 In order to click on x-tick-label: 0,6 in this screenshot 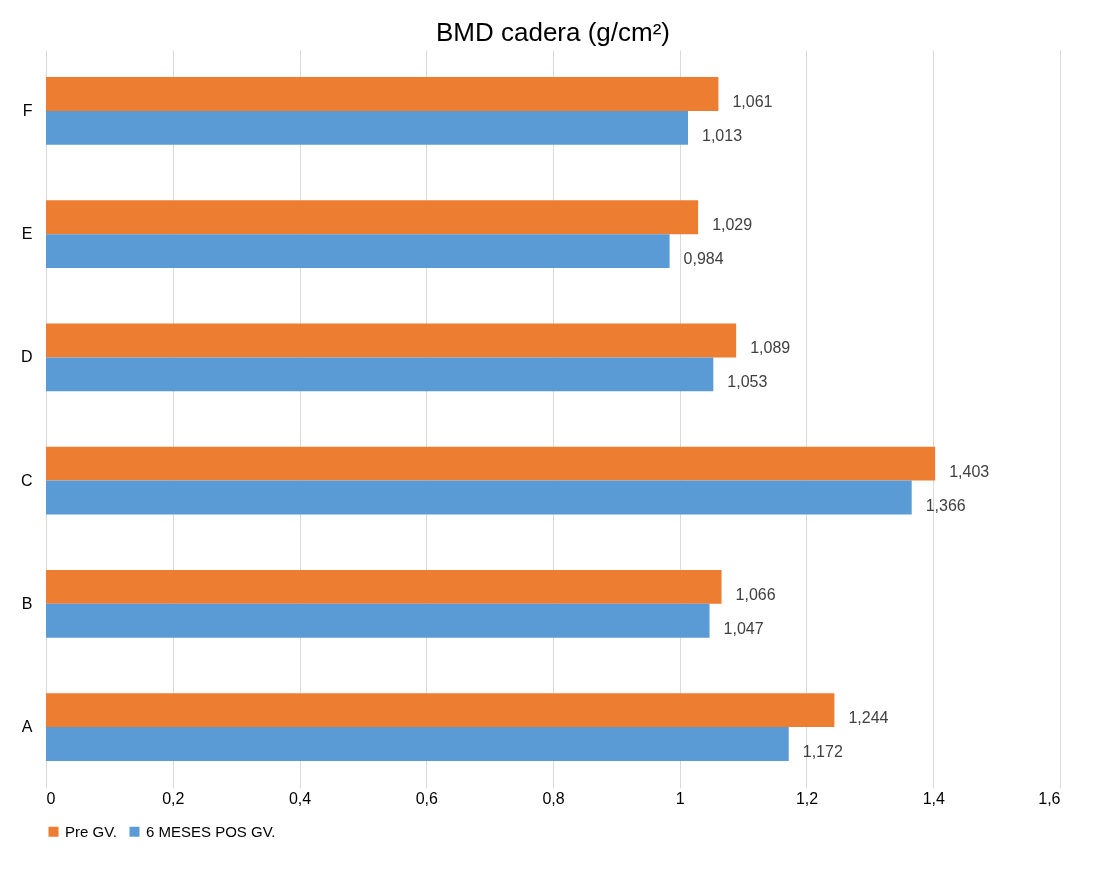, I will do `click(426, 798)`.